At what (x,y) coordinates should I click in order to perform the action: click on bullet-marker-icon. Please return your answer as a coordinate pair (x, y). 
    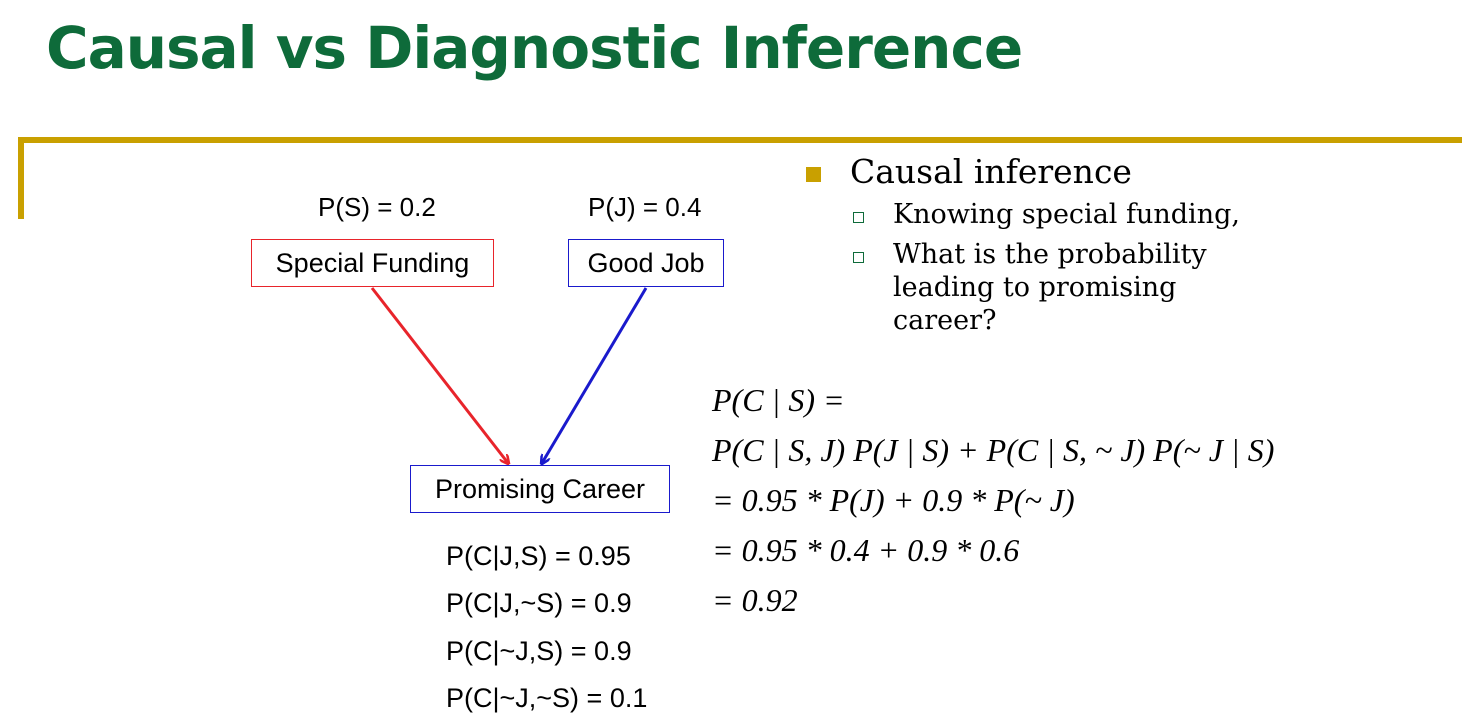
    Looking at the image, I should click on (813, 174).